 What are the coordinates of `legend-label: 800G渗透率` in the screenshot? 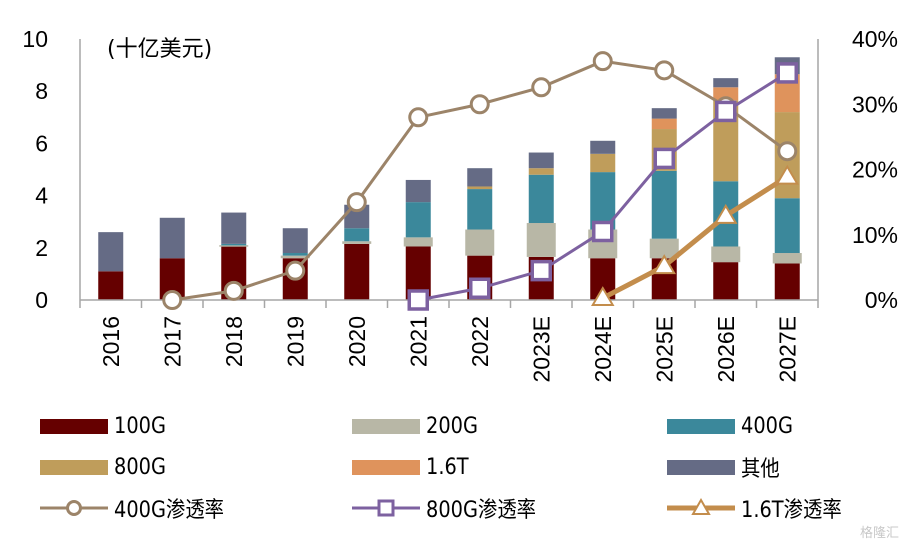 It's located at (481, 510).